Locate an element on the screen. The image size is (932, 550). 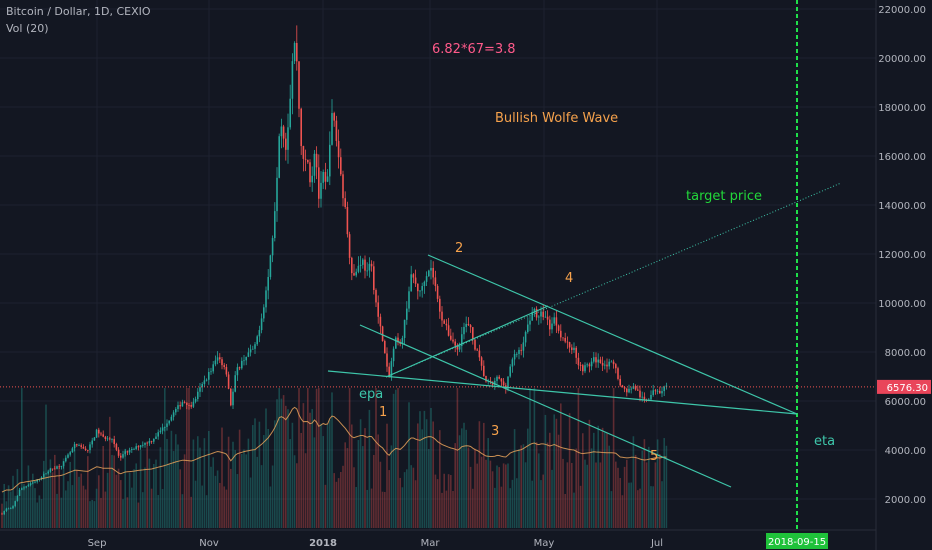
target-price-annotation: target price is located at coordinates (724, 196).